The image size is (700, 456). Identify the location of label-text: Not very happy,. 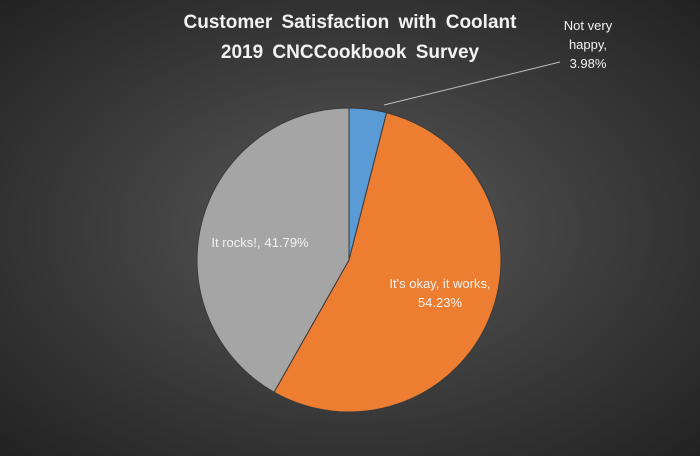
(588, 35).